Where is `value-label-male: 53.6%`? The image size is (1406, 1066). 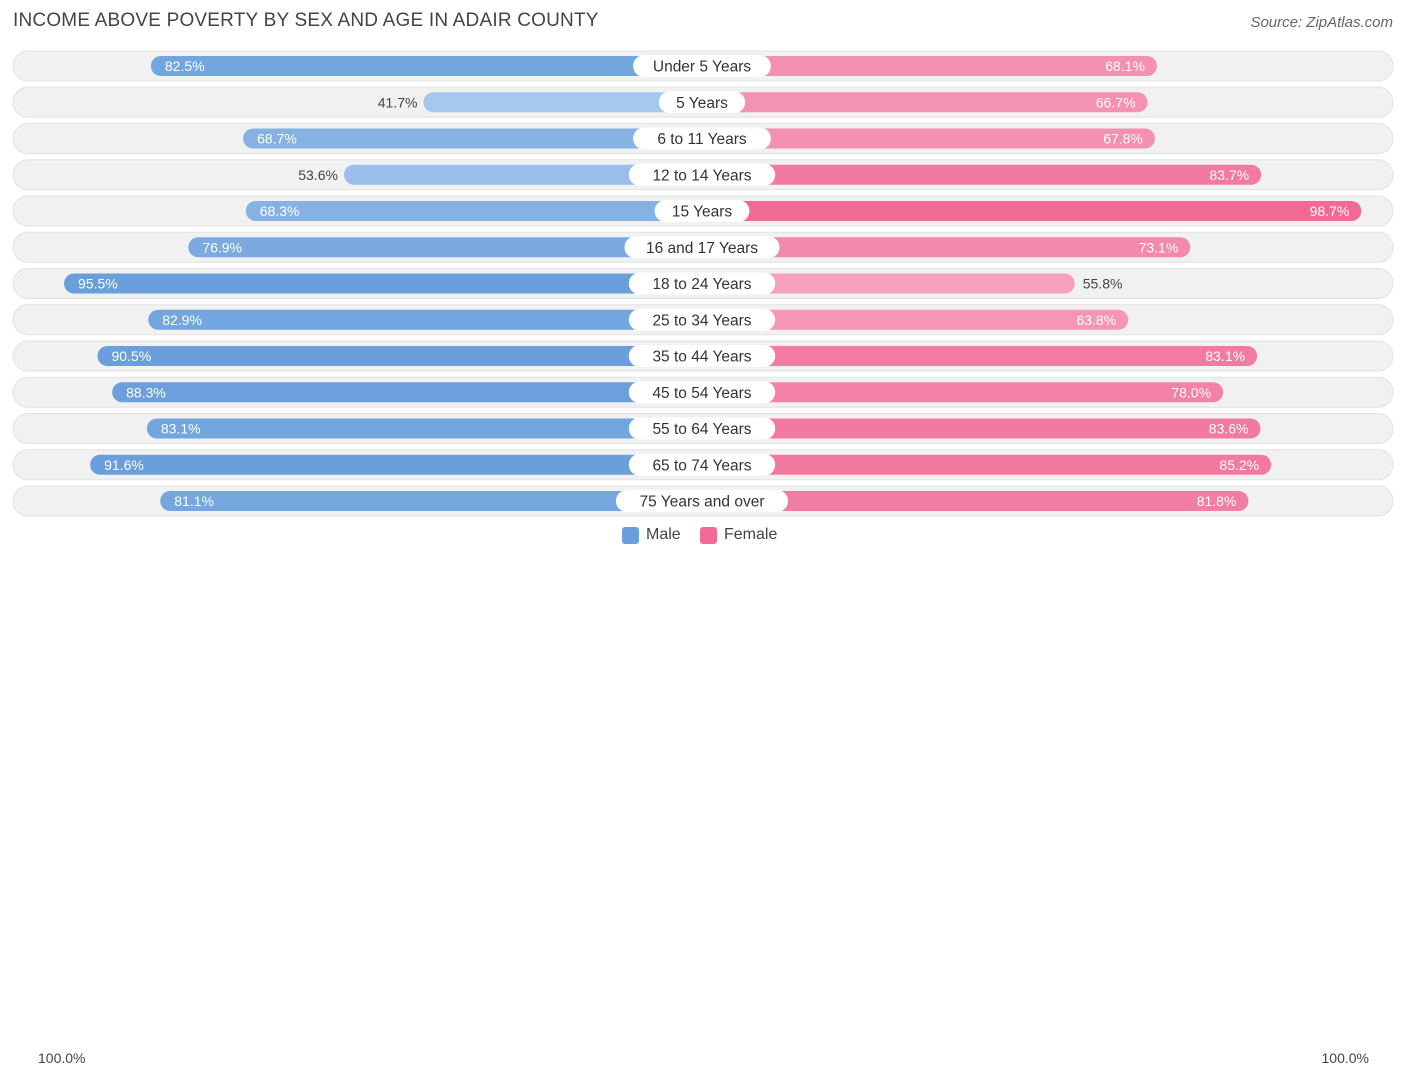 value-label-male: 53.6% is located at coordinates (318, 175).